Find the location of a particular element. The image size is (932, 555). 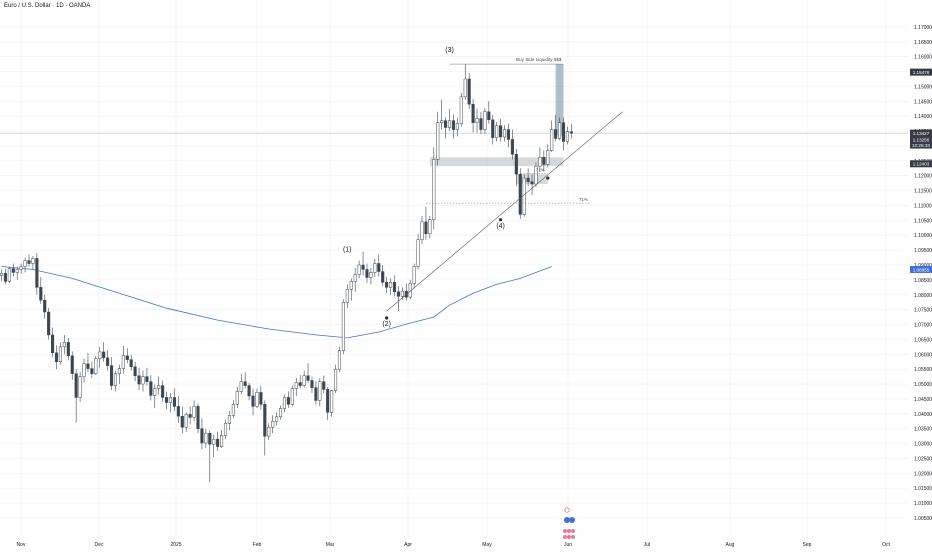

y-tick-label: 1.02500 is located at coordinates (923, 459).